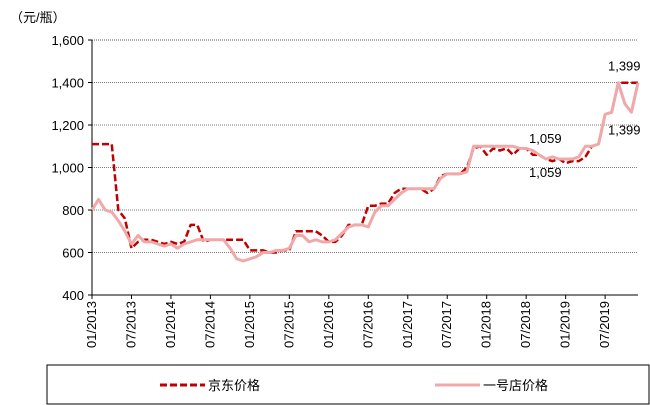 The width and height of the screenshot is (650, 405). What do you see at coordinates (91, 324) in the screenshot?
I see `x-tick-label: 01/2013` at bounding box center [91, 324].